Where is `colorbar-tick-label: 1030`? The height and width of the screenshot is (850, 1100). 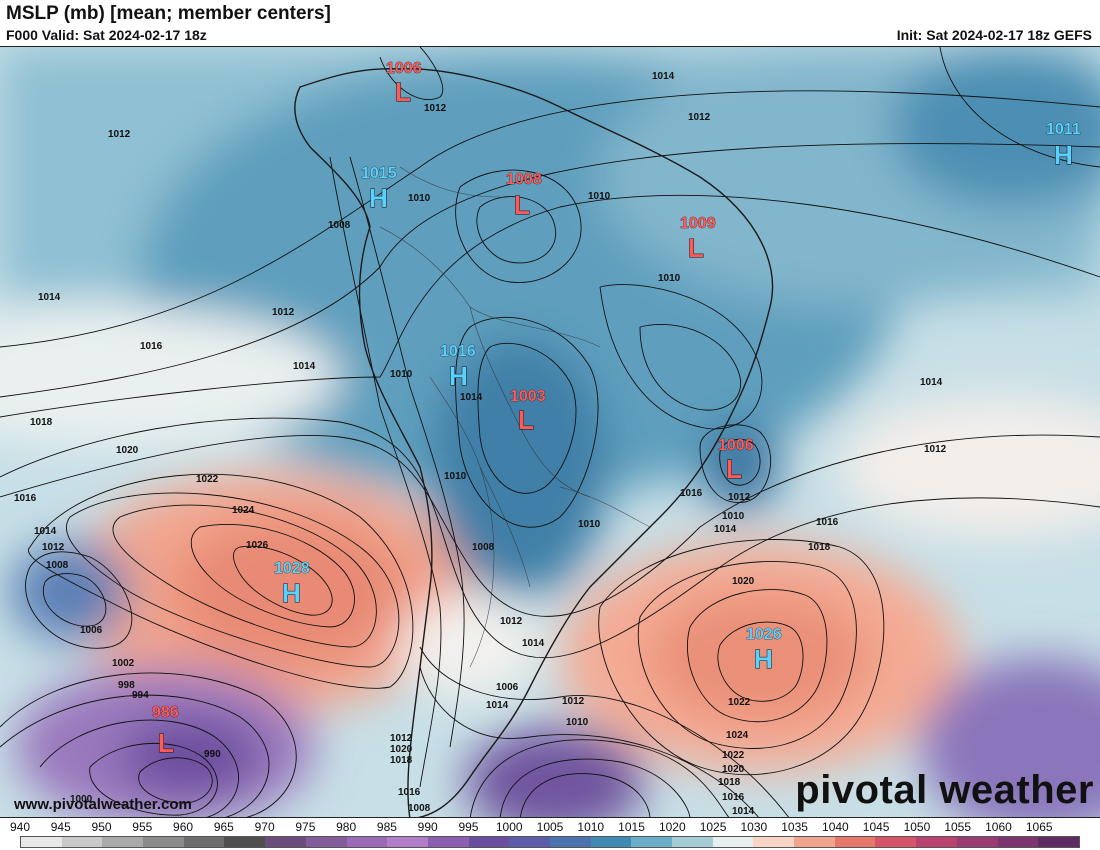
colorbar-tick-label: 1030 is located at coordinates (754, 827).